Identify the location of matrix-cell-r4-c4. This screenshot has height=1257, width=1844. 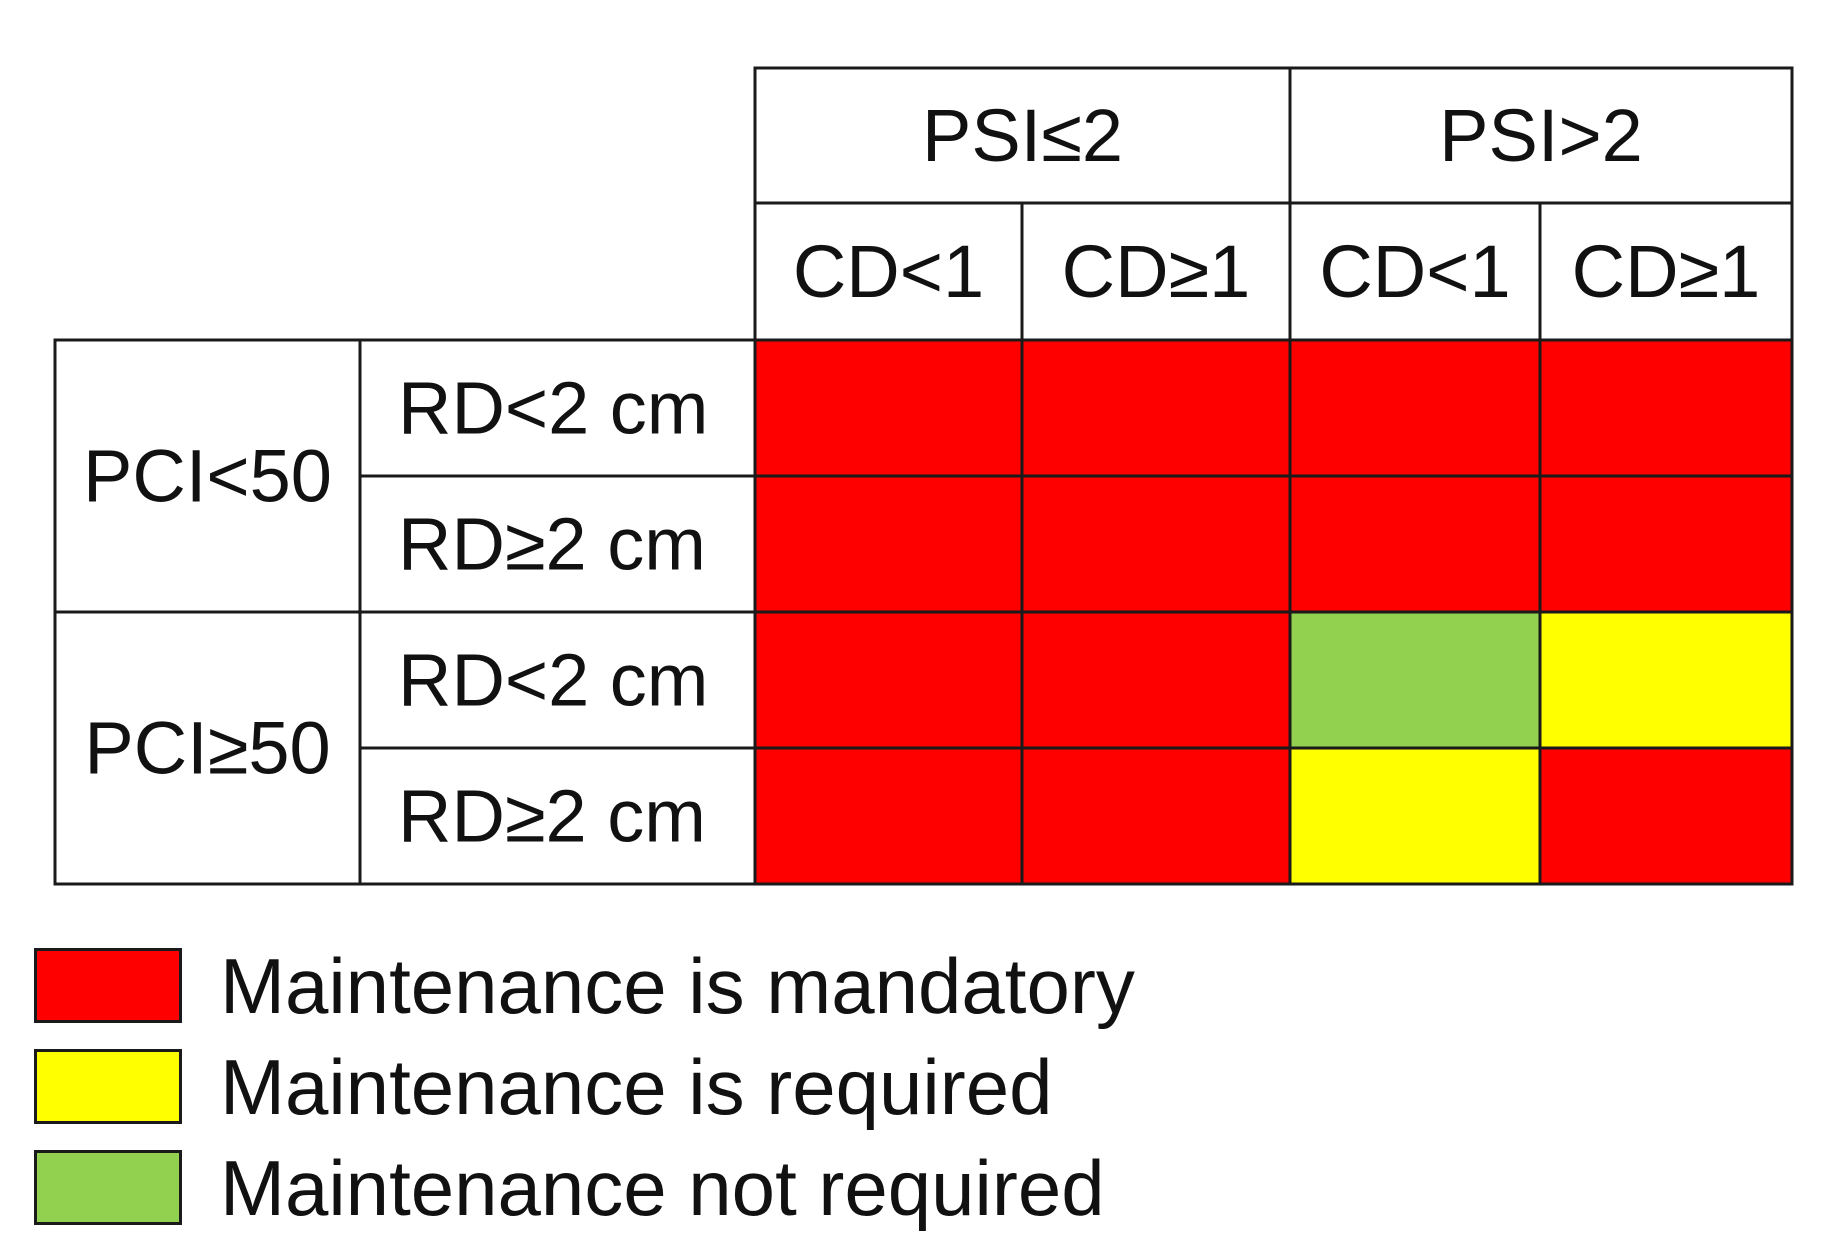
(1666, 816).